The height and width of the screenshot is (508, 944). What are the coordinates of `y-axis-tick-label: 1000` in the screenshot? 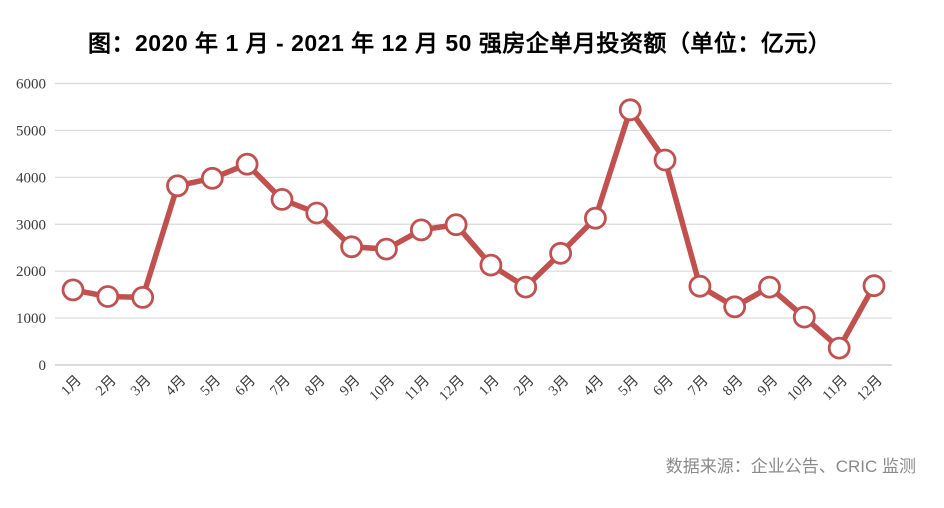 It's located at (31, 319).